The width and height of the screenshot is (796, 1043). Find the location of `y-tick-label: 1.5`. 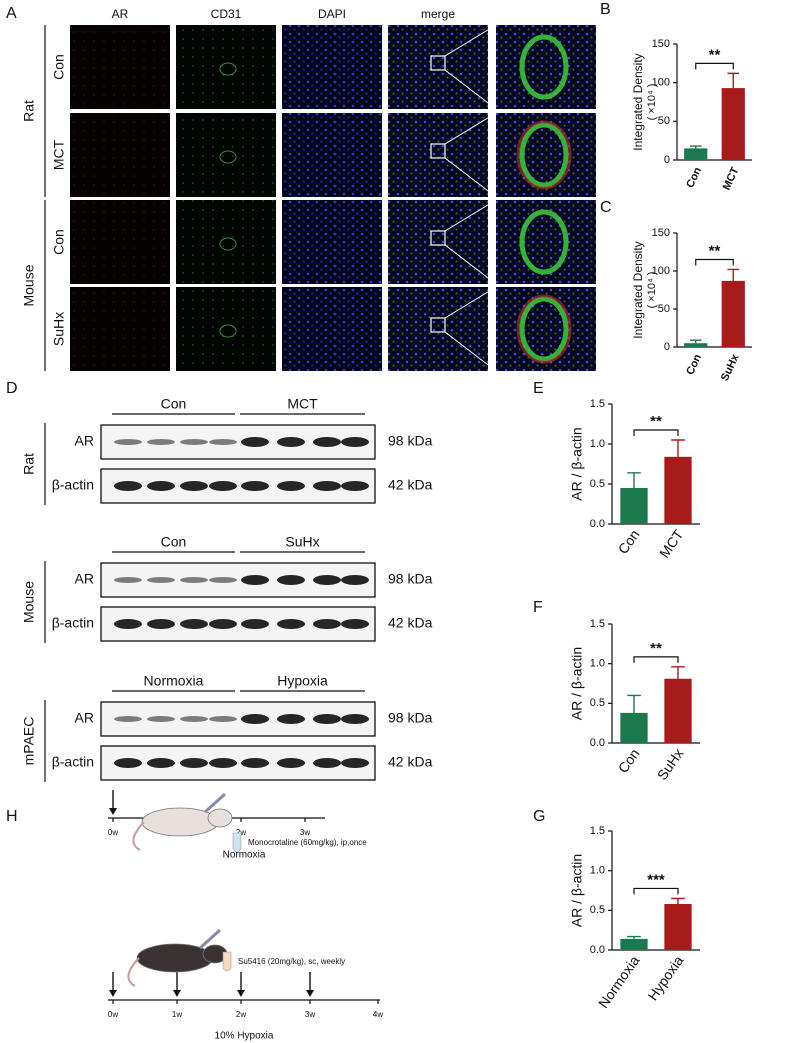

y-tick-label: 1.5 is located at coordinates (597, 831).